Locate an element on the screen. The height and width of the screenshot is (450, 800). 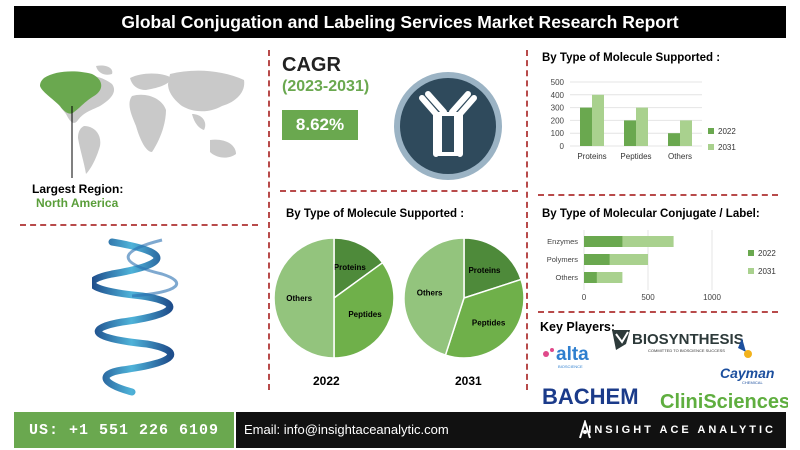
divider-right is located at coordinates (527, 220).